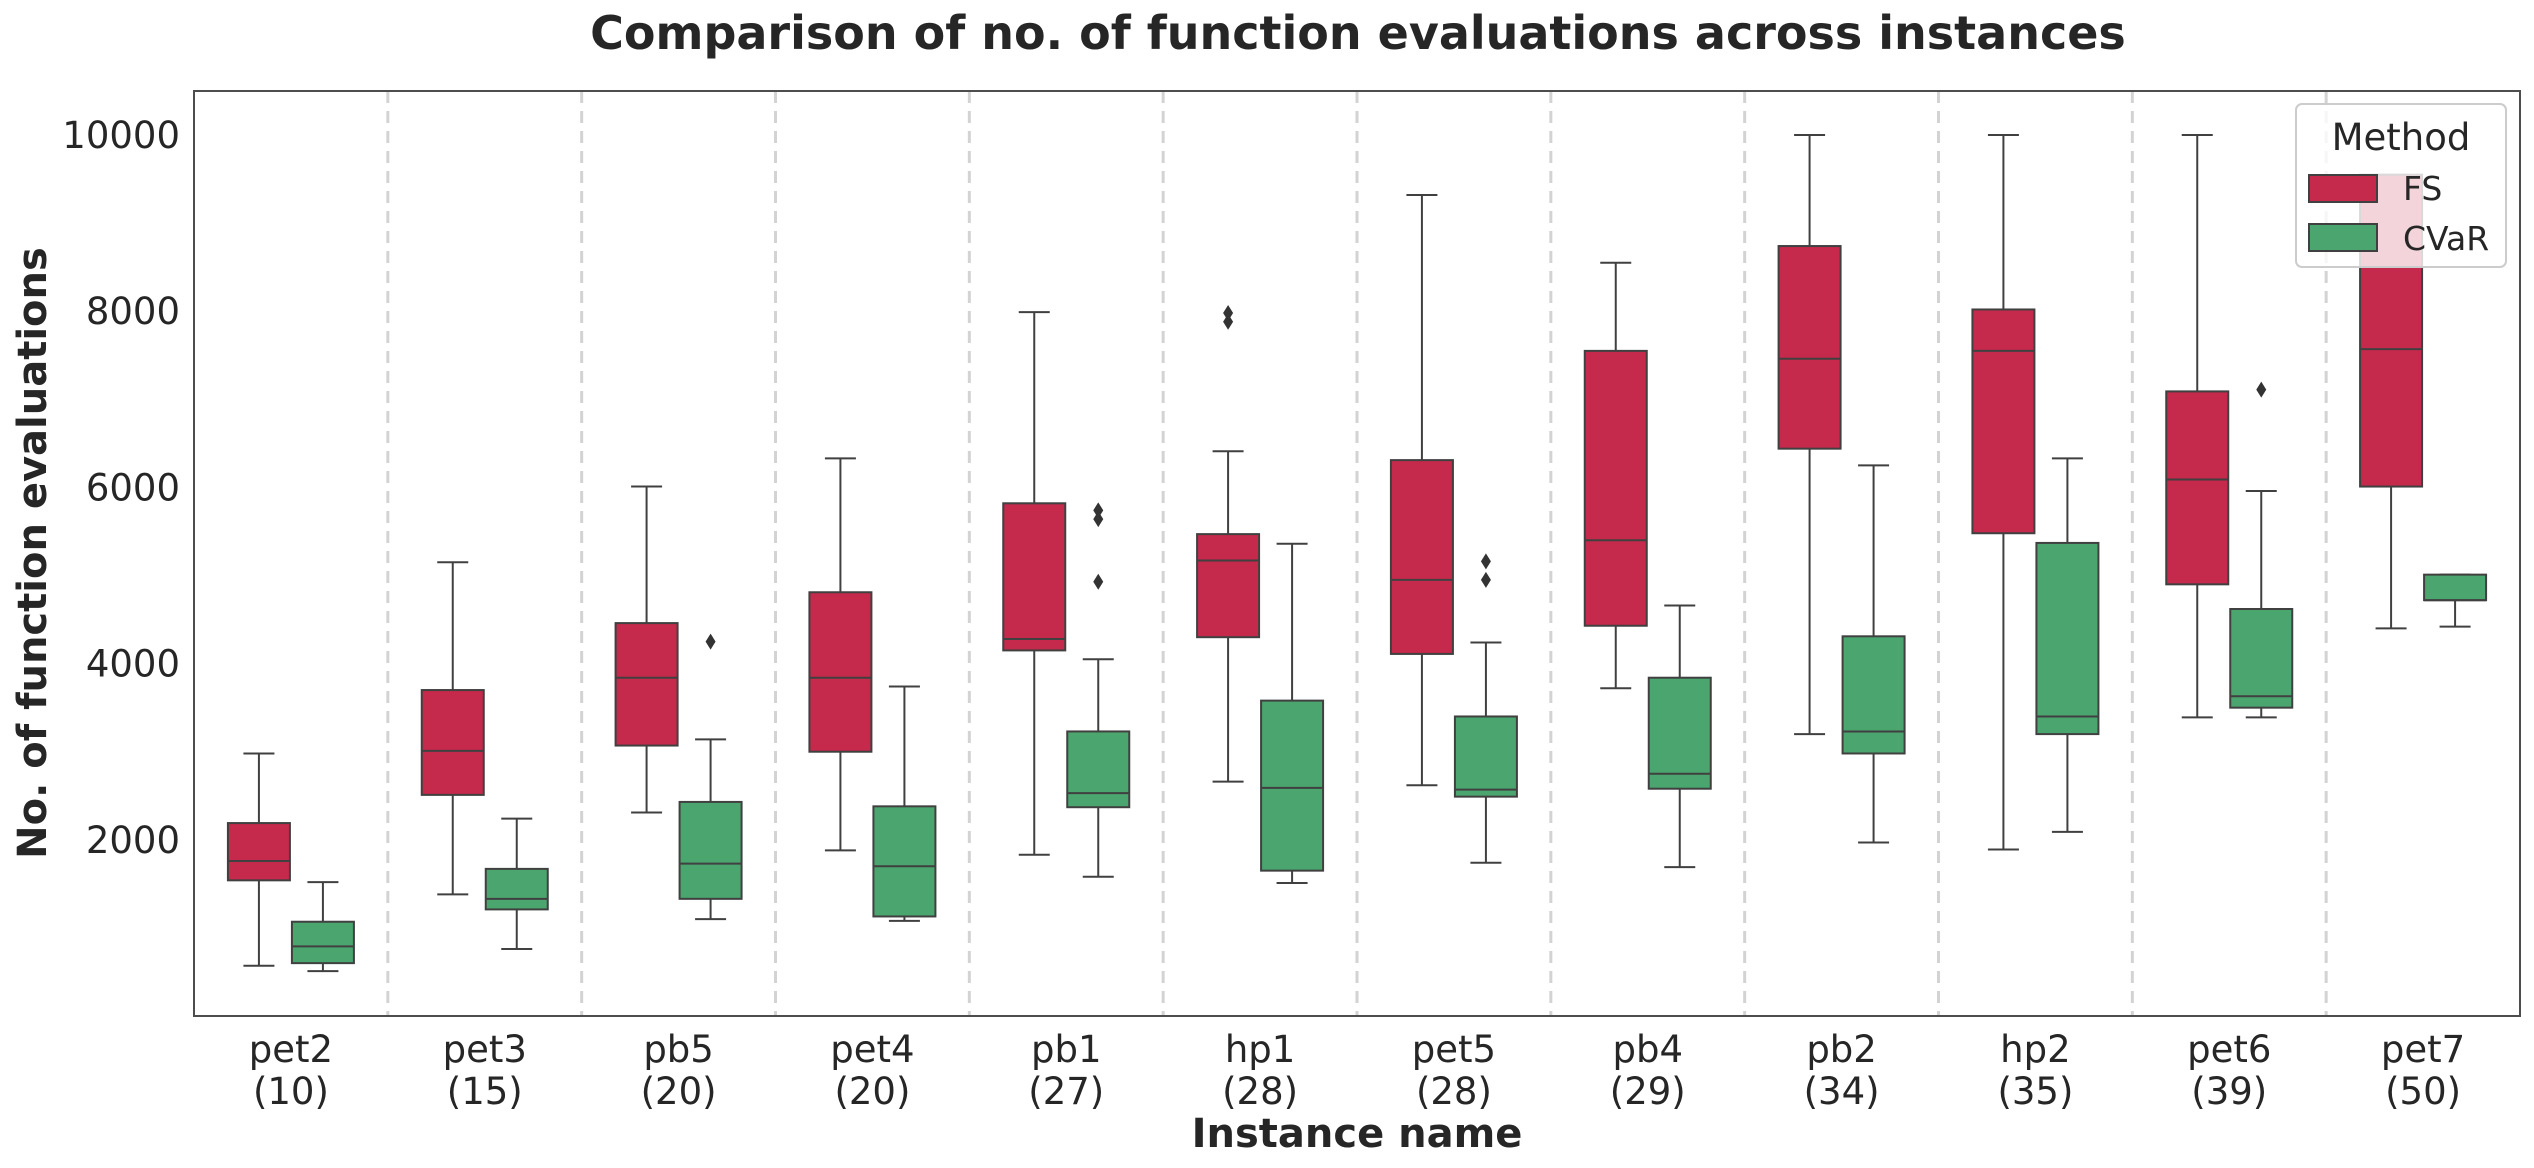 The height and width of the screenshot is (1168, 2534). What do you see at coordinates (1842, 1091) in the screenshot?
I see `x-tick-label-size: (34)` at bounding box center [1842, 1091].